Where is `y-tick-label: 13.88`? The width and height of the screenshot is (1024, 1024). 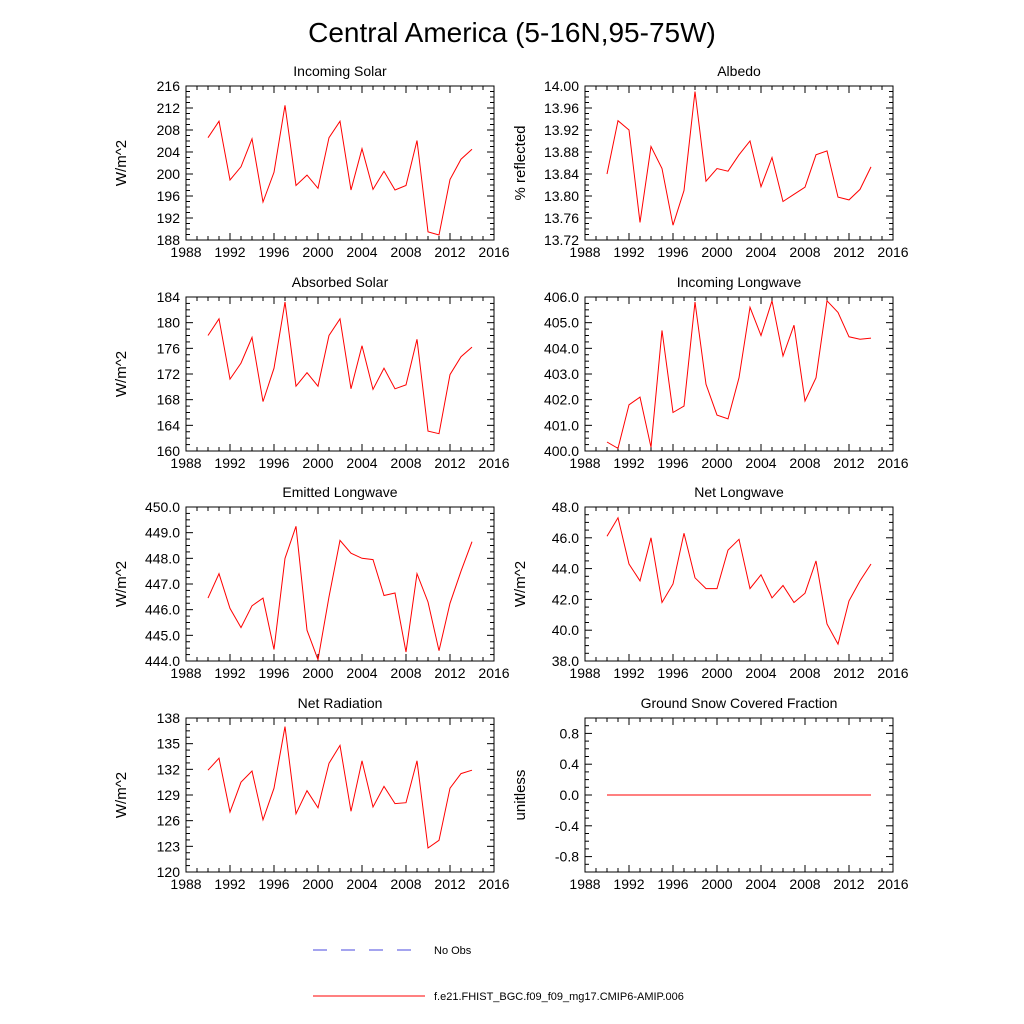
y-tick-label: 13.88 is located at coordinates (561, 152).